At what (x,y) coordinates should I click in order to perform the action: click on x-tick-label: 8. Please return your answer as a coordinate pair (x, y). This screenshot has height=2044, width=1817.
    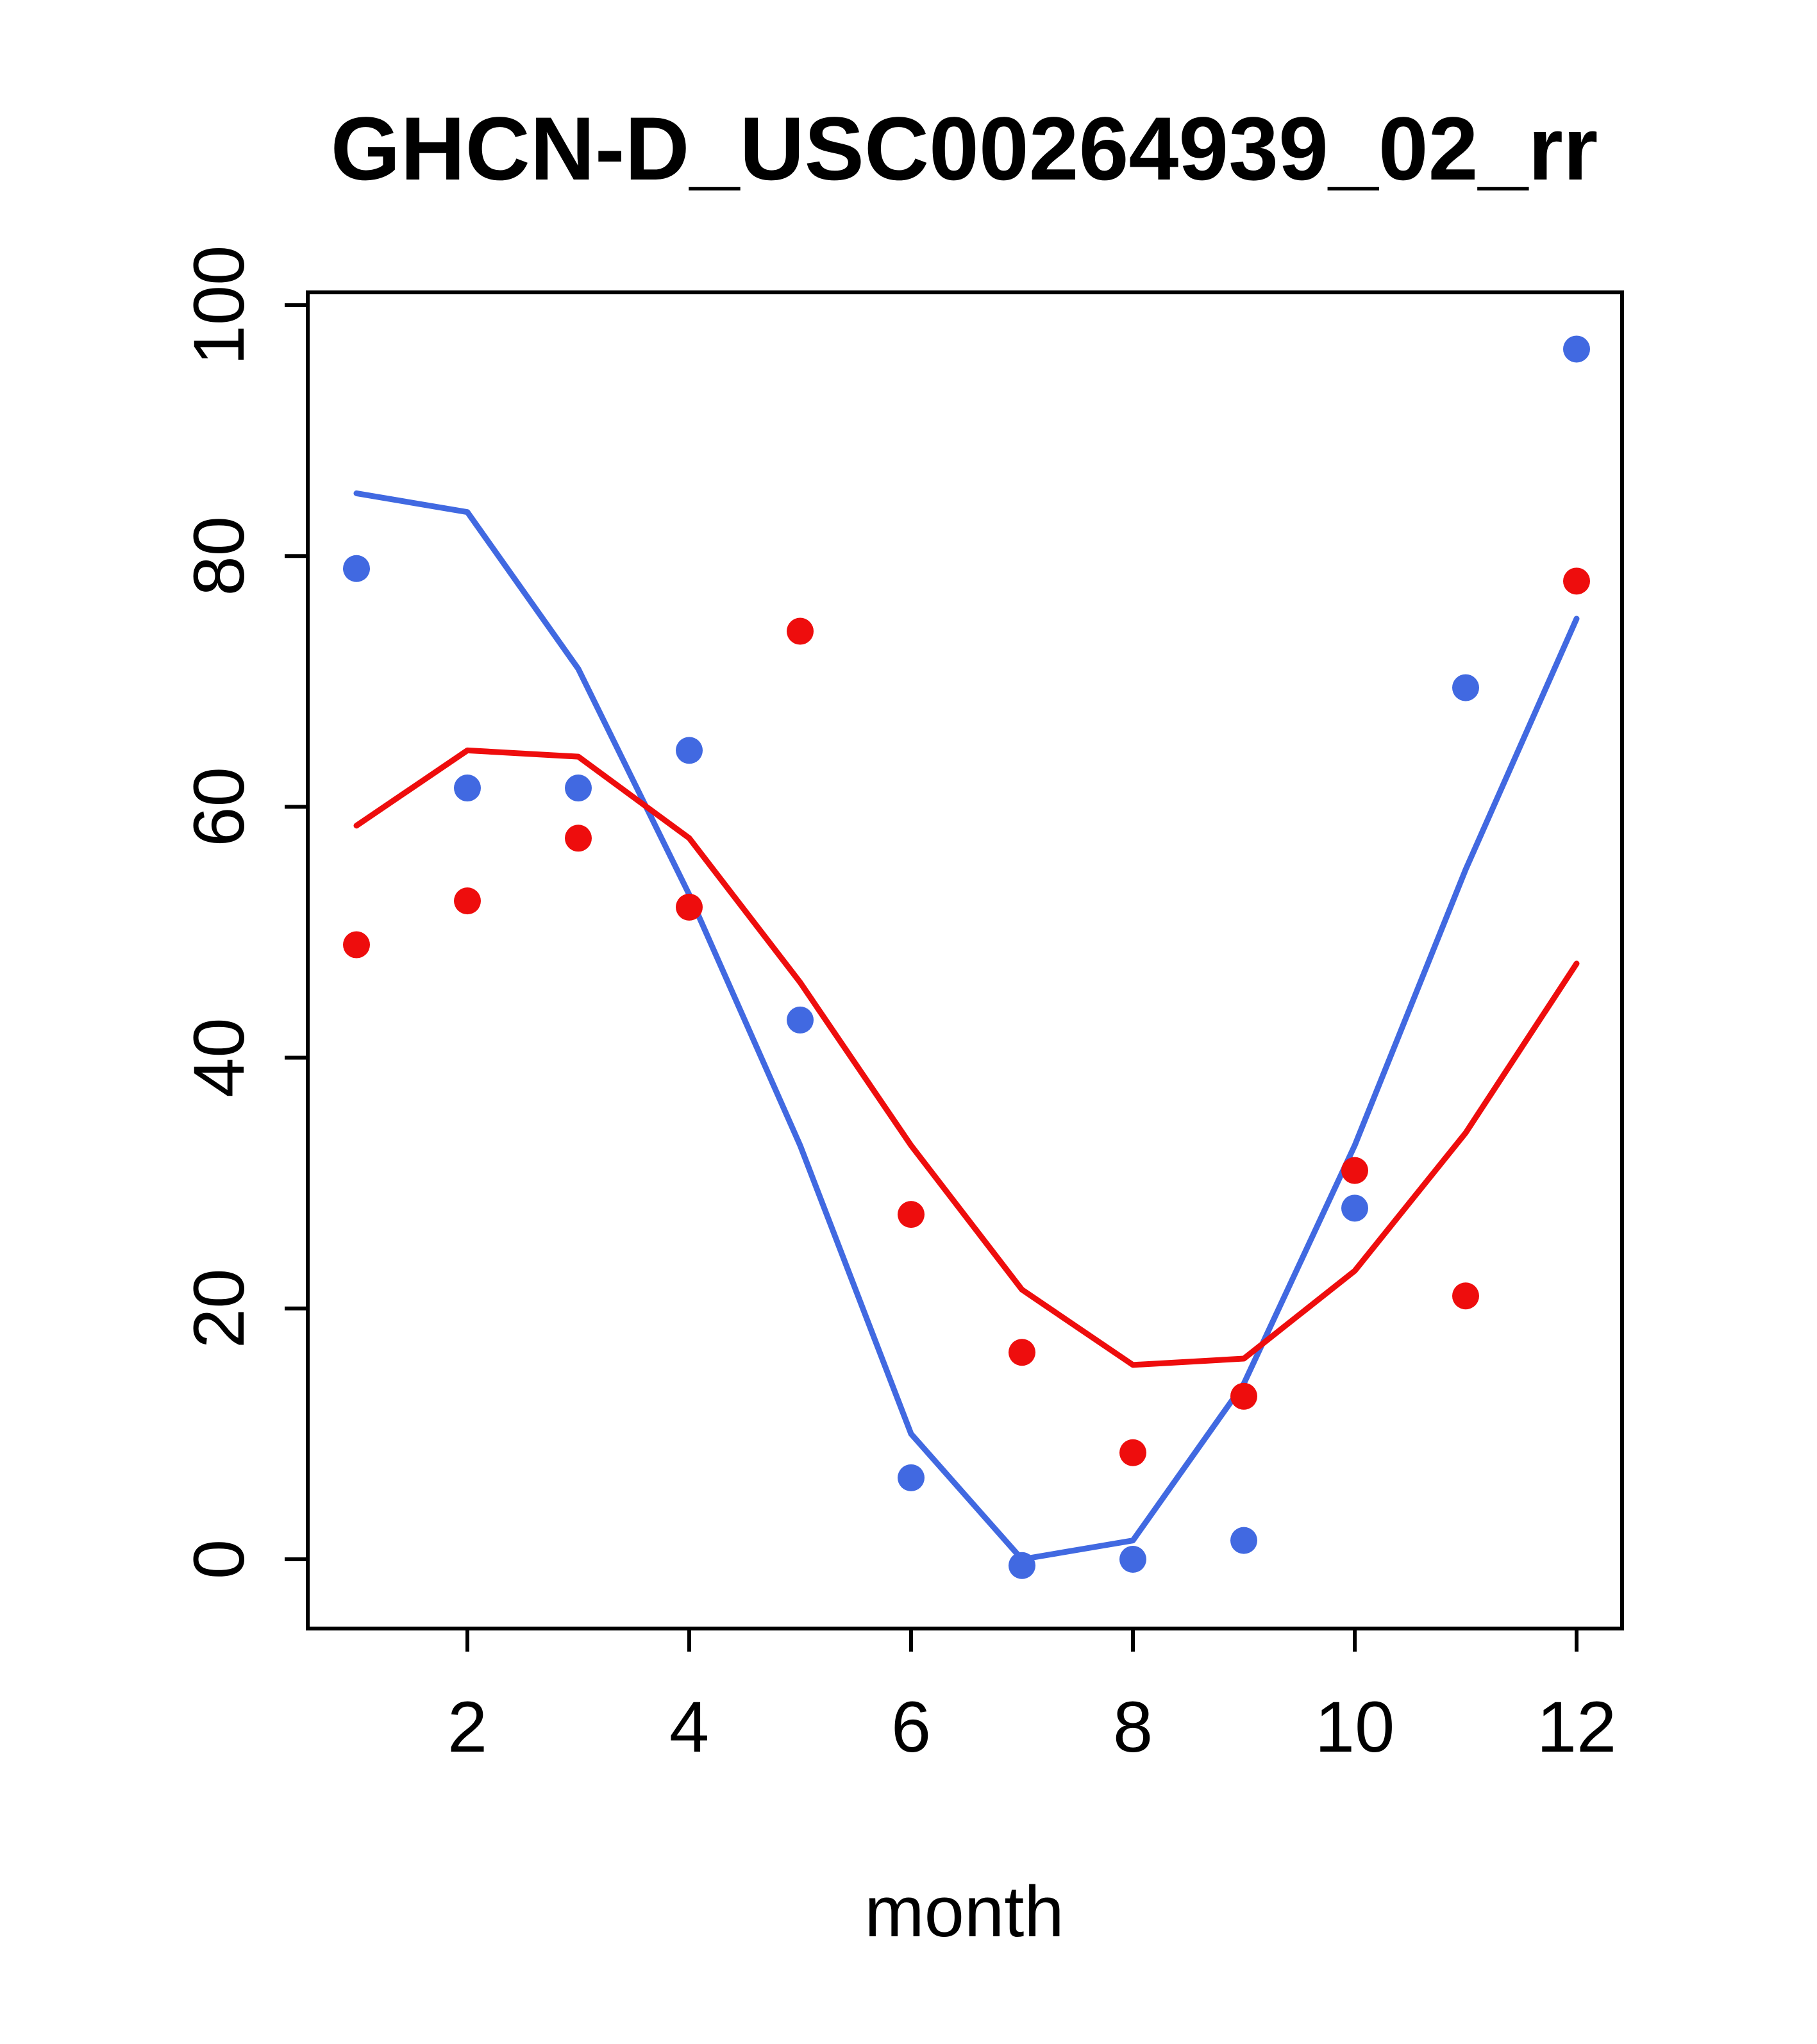
    Looking at the image, I should click on (1133, 1727).